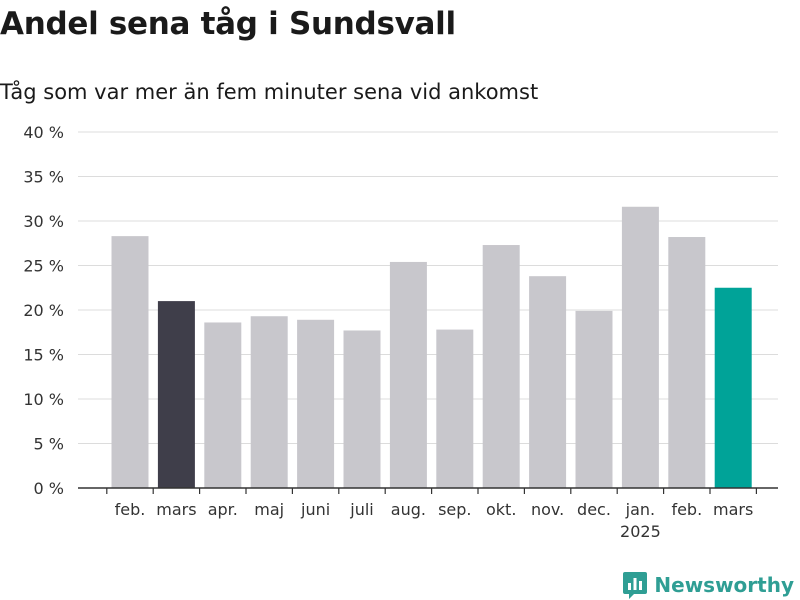 The width and height of the screenshot is (800, 600). What do you see at coordinates (454, 509) in the screenshot?
I see `x-tick-label: sep.` at bounding box center [454, 509].